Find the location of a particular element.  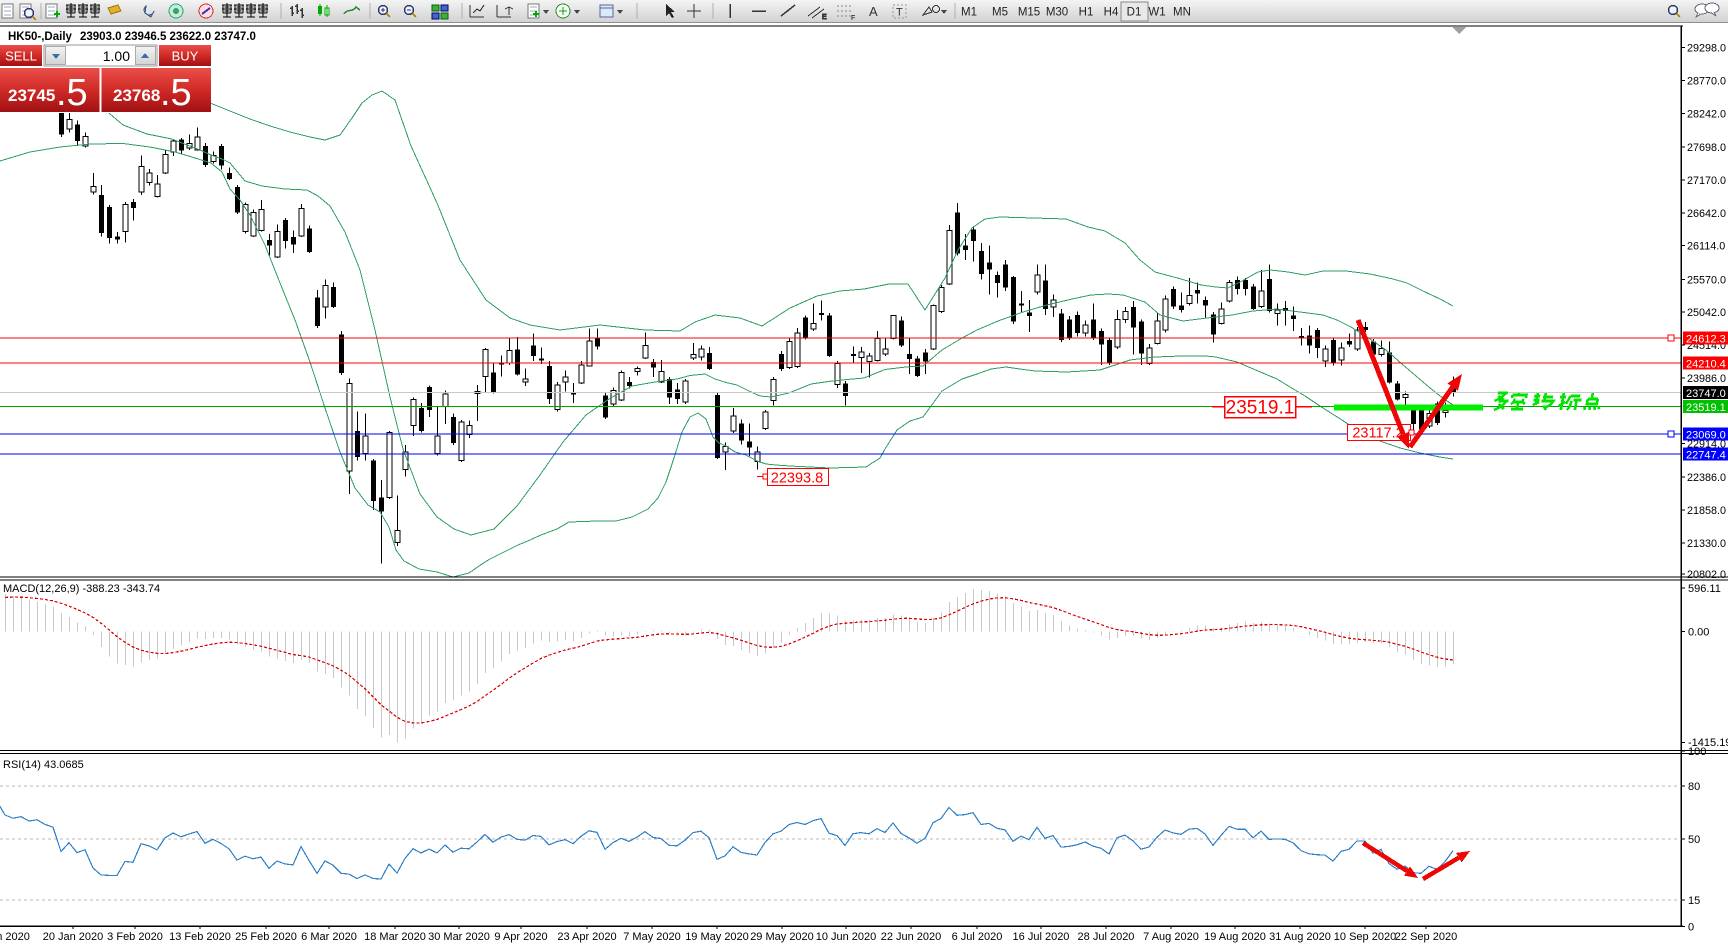

svg-text: W1 is located at coordinates (1156, 13).